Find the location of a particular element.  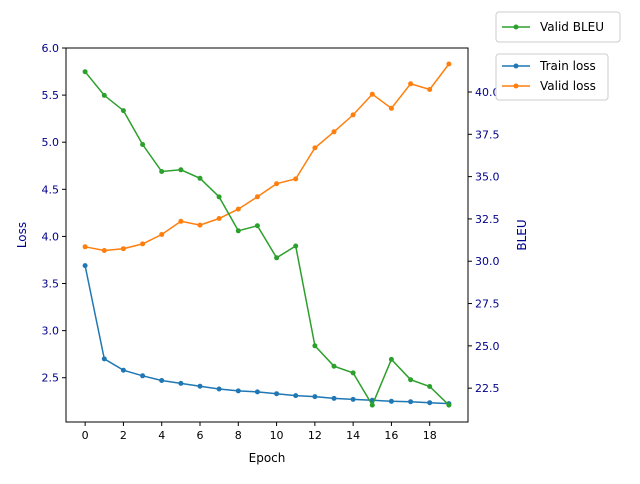

left-y-tick-label: 3.5 is located at coordinates (51, 284).